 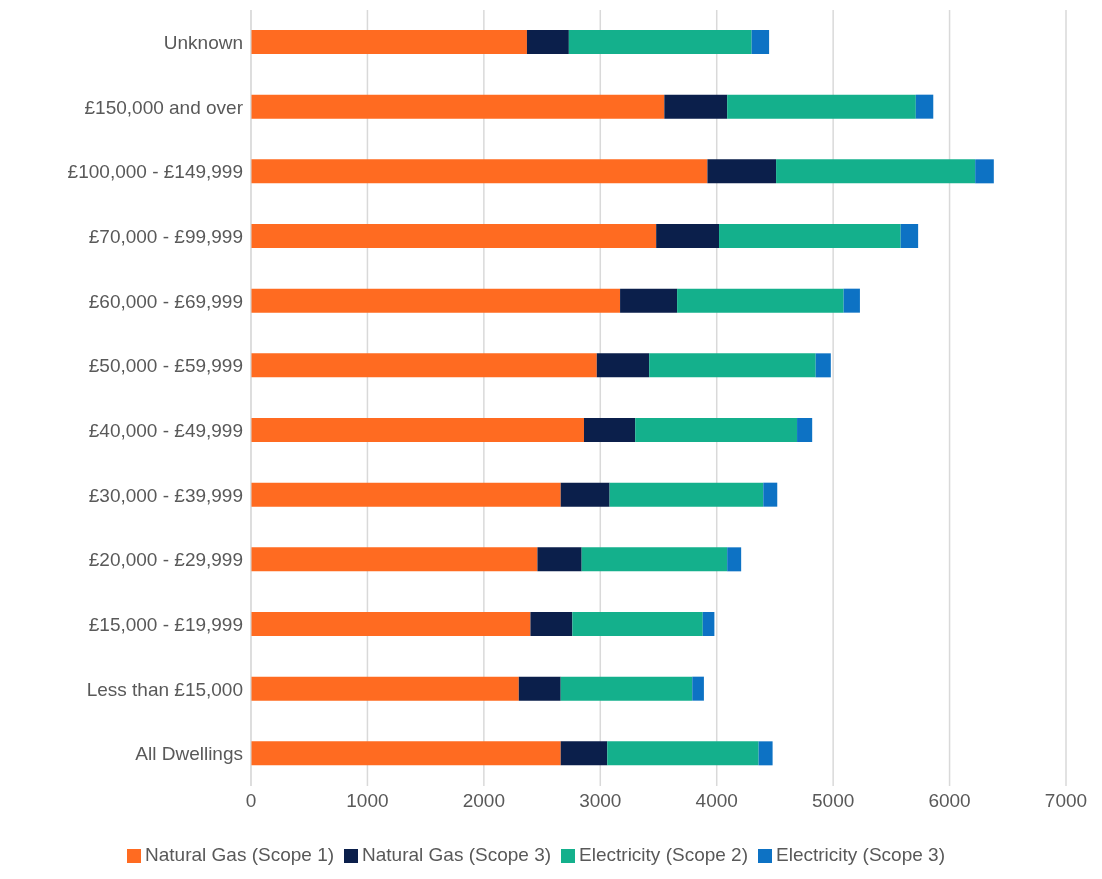 What do you see at coordinates (189, 754) in the screenshot?
I see `y-tick-label: All Dwellings` at bounding box center [189, 754].